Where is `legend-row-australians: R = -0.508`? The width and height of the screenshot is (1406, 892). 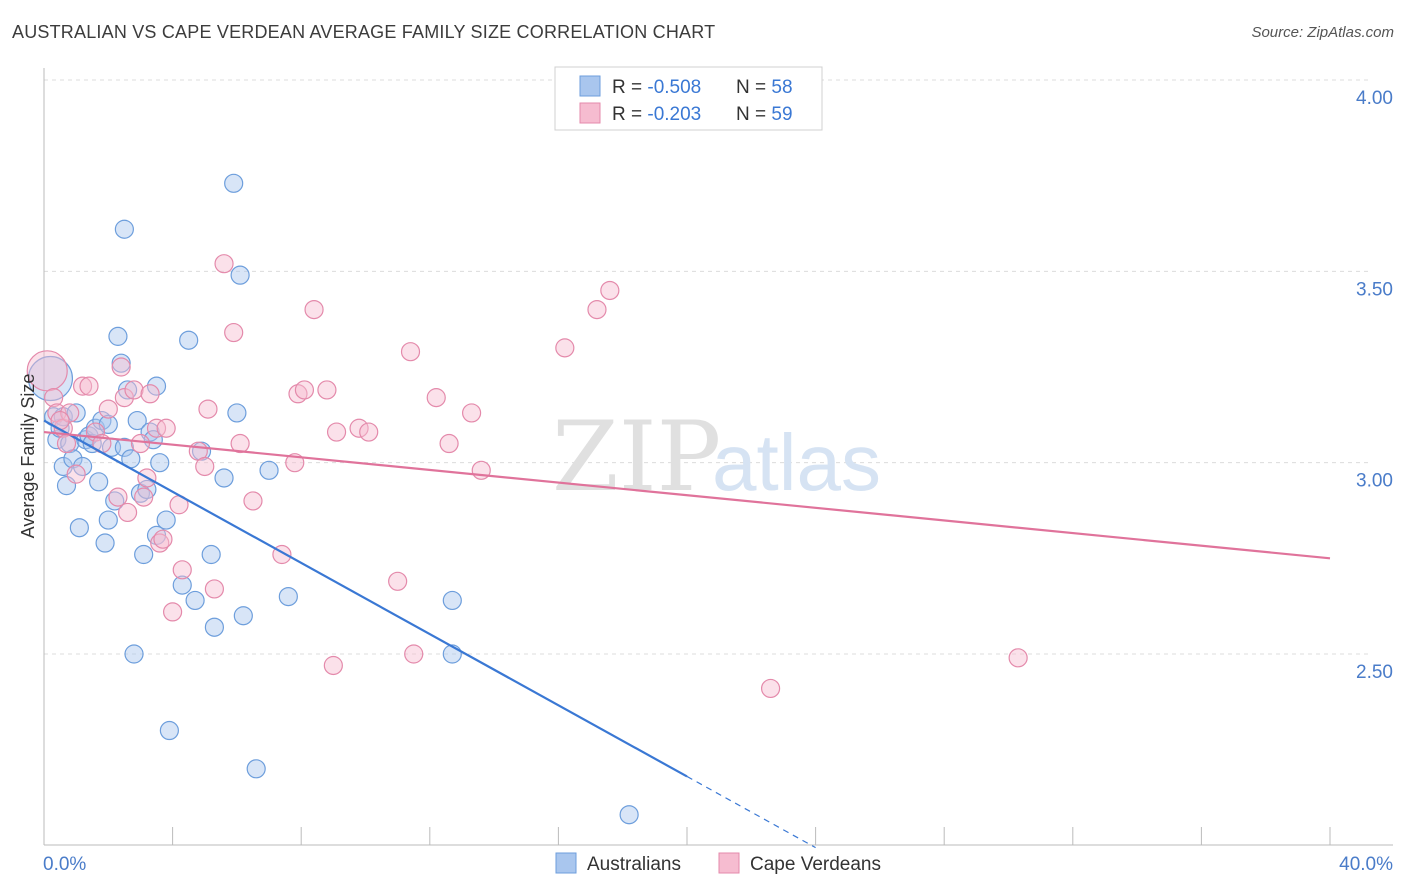 legend-row-australians: R = -0.508 is located at coordinates (656, 87).